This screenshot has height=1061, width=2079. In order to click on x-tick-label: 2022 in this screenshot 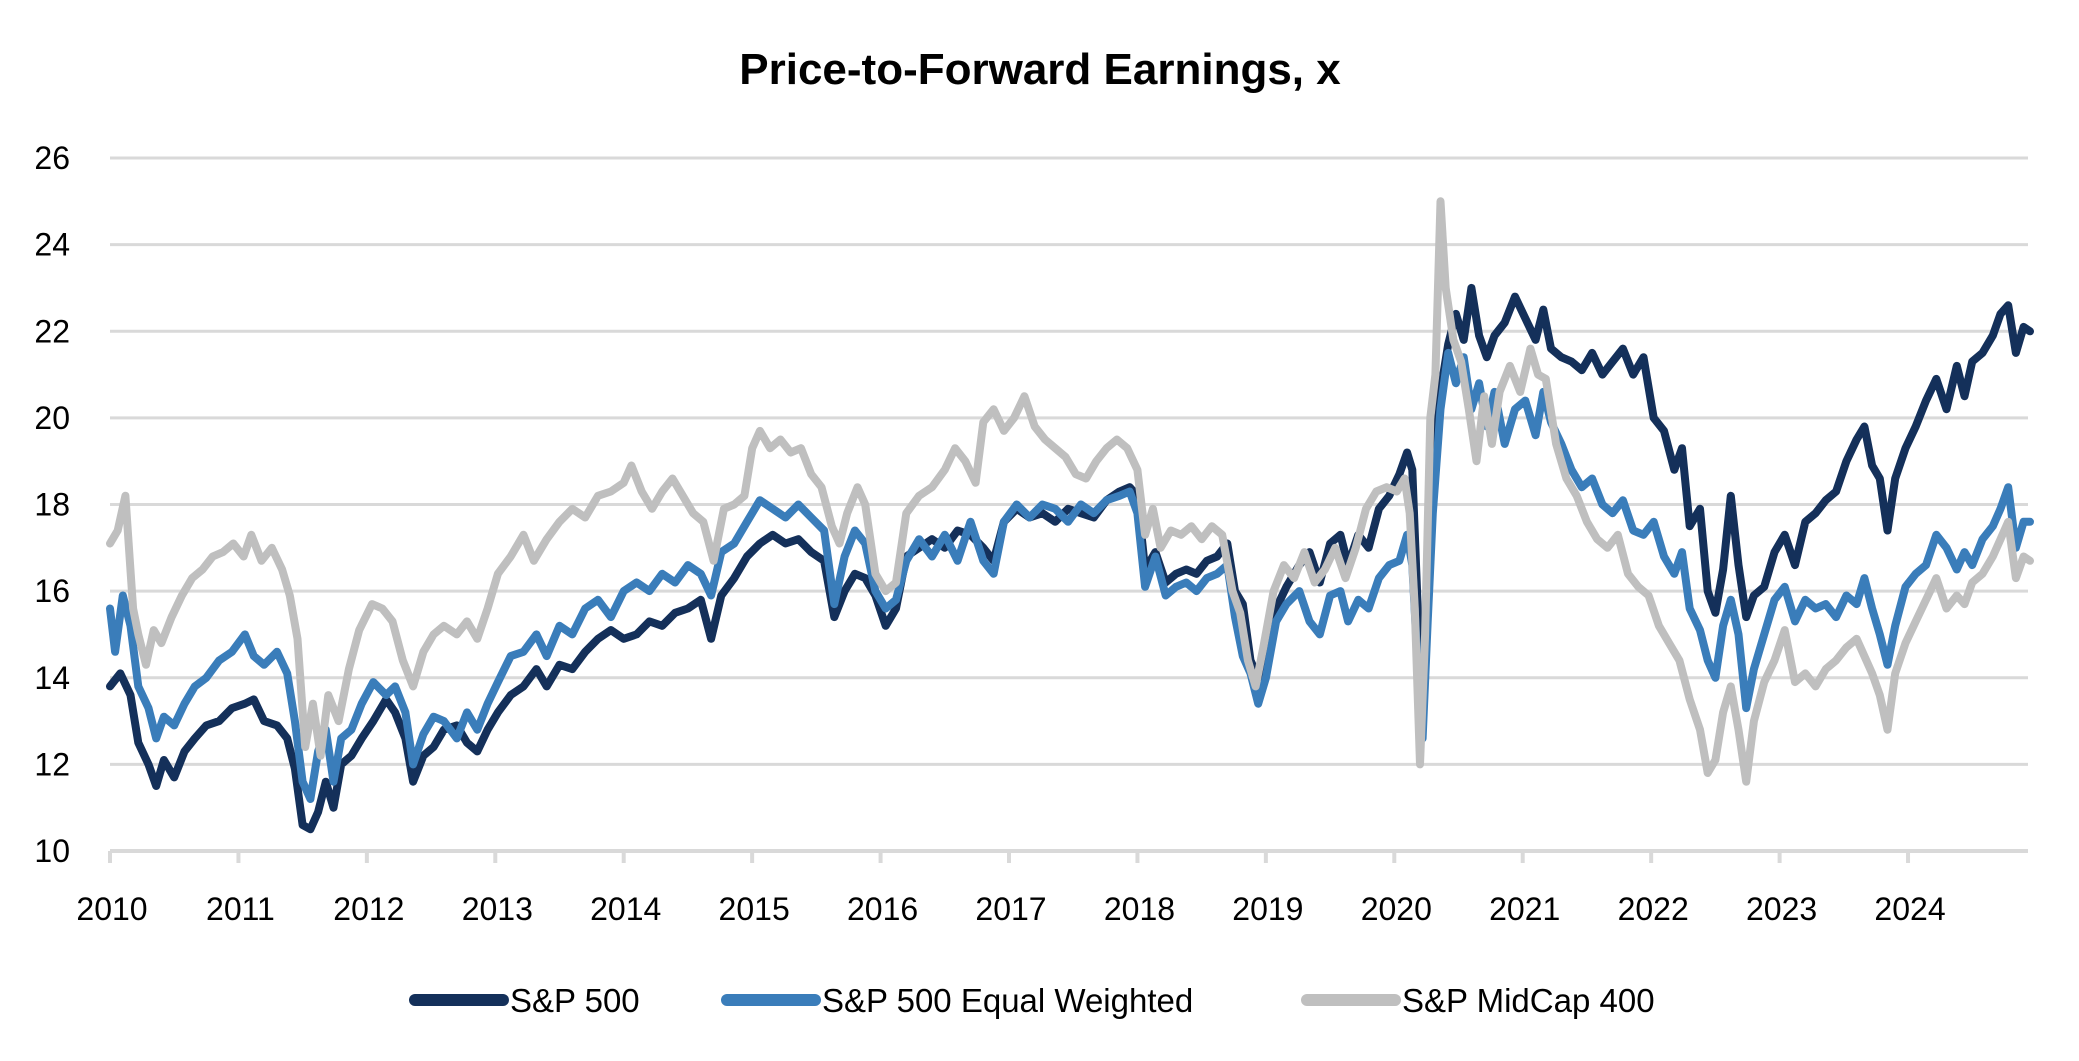, I will do `click(1653, 909)`.